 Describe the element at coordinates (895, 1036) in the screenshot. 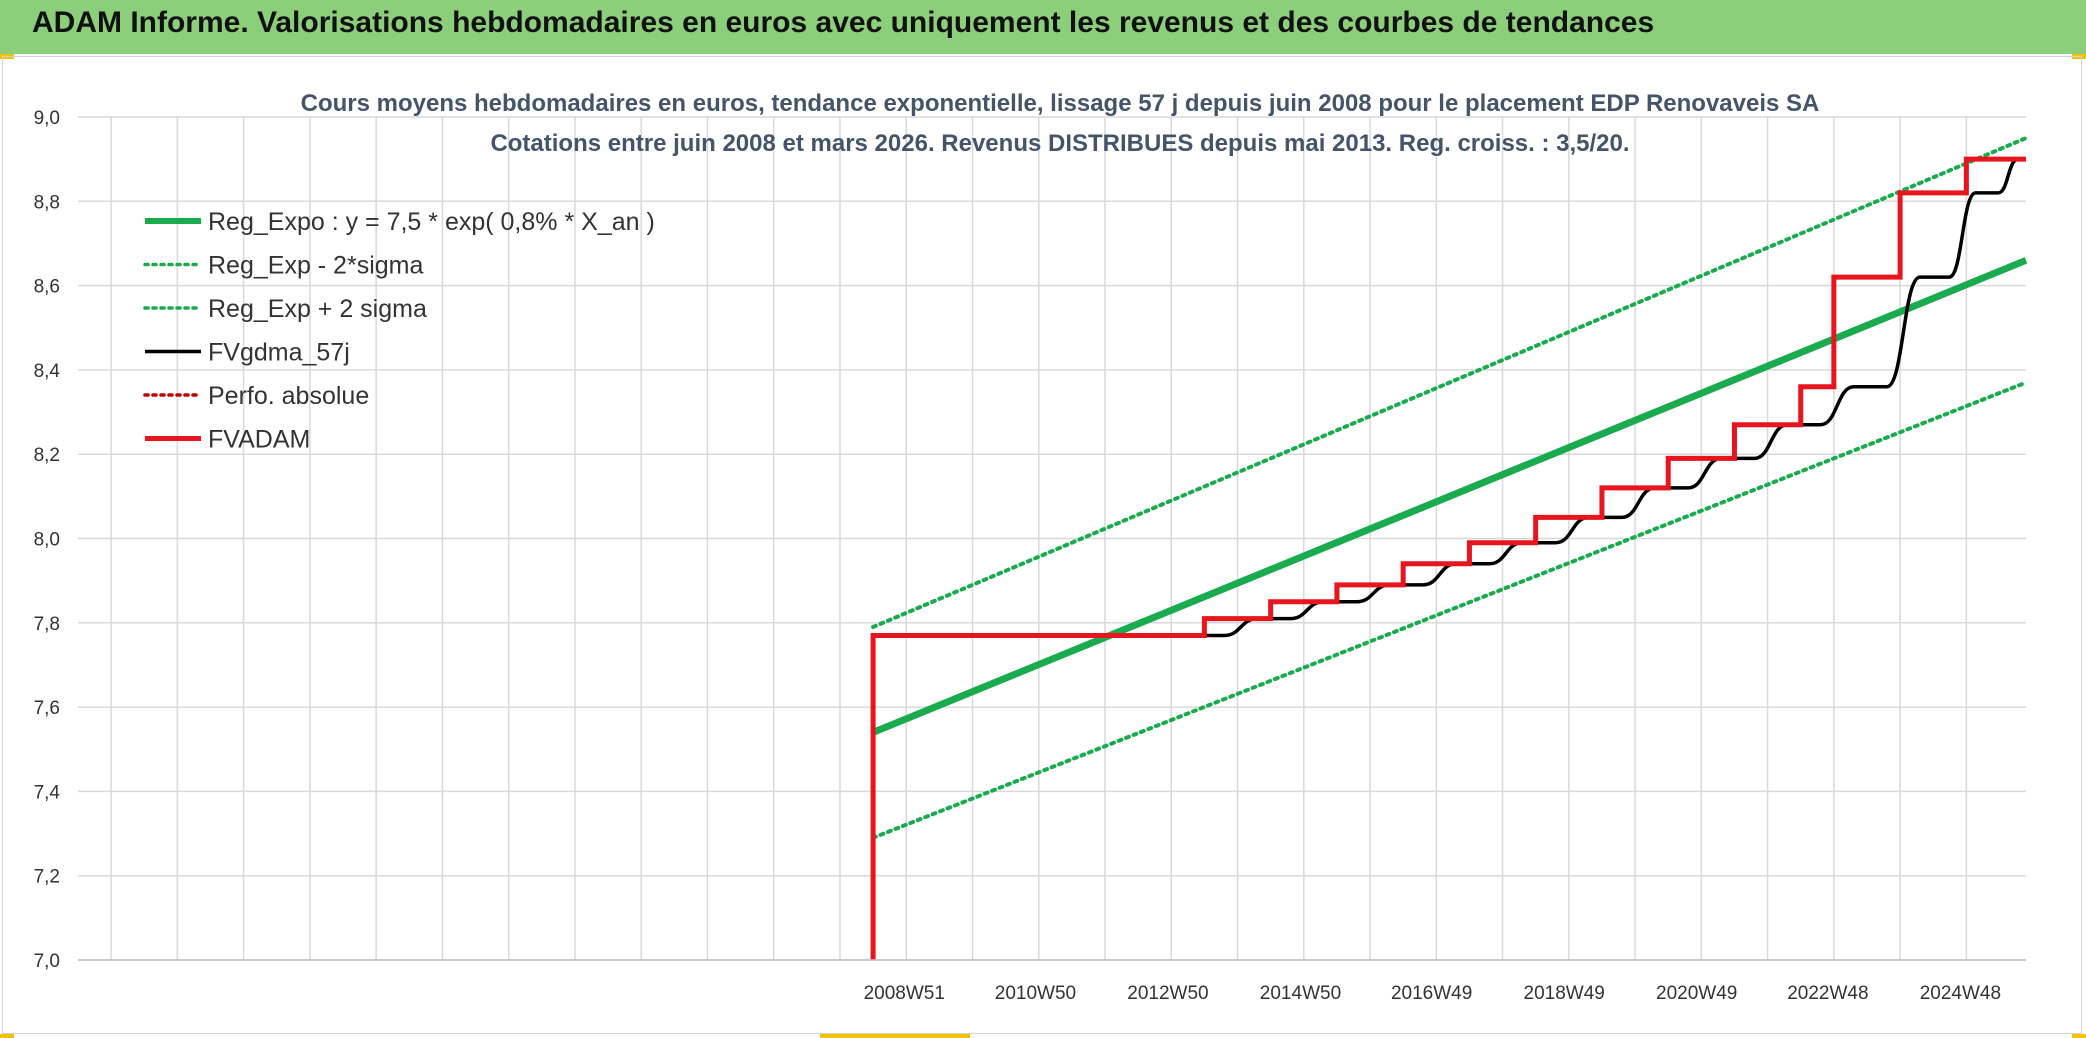

I see `bottom-accent` at that location.